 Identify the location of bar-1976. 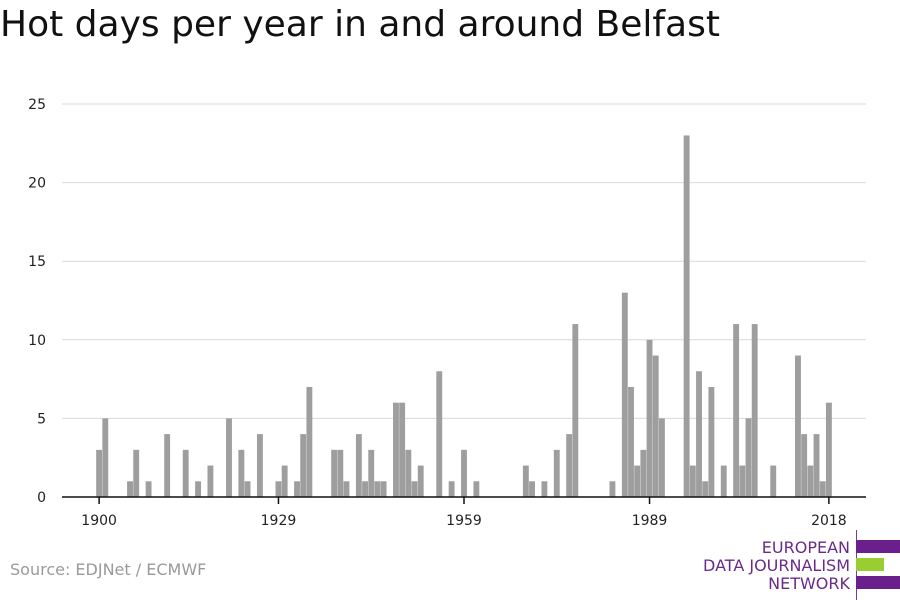
(569, 465).